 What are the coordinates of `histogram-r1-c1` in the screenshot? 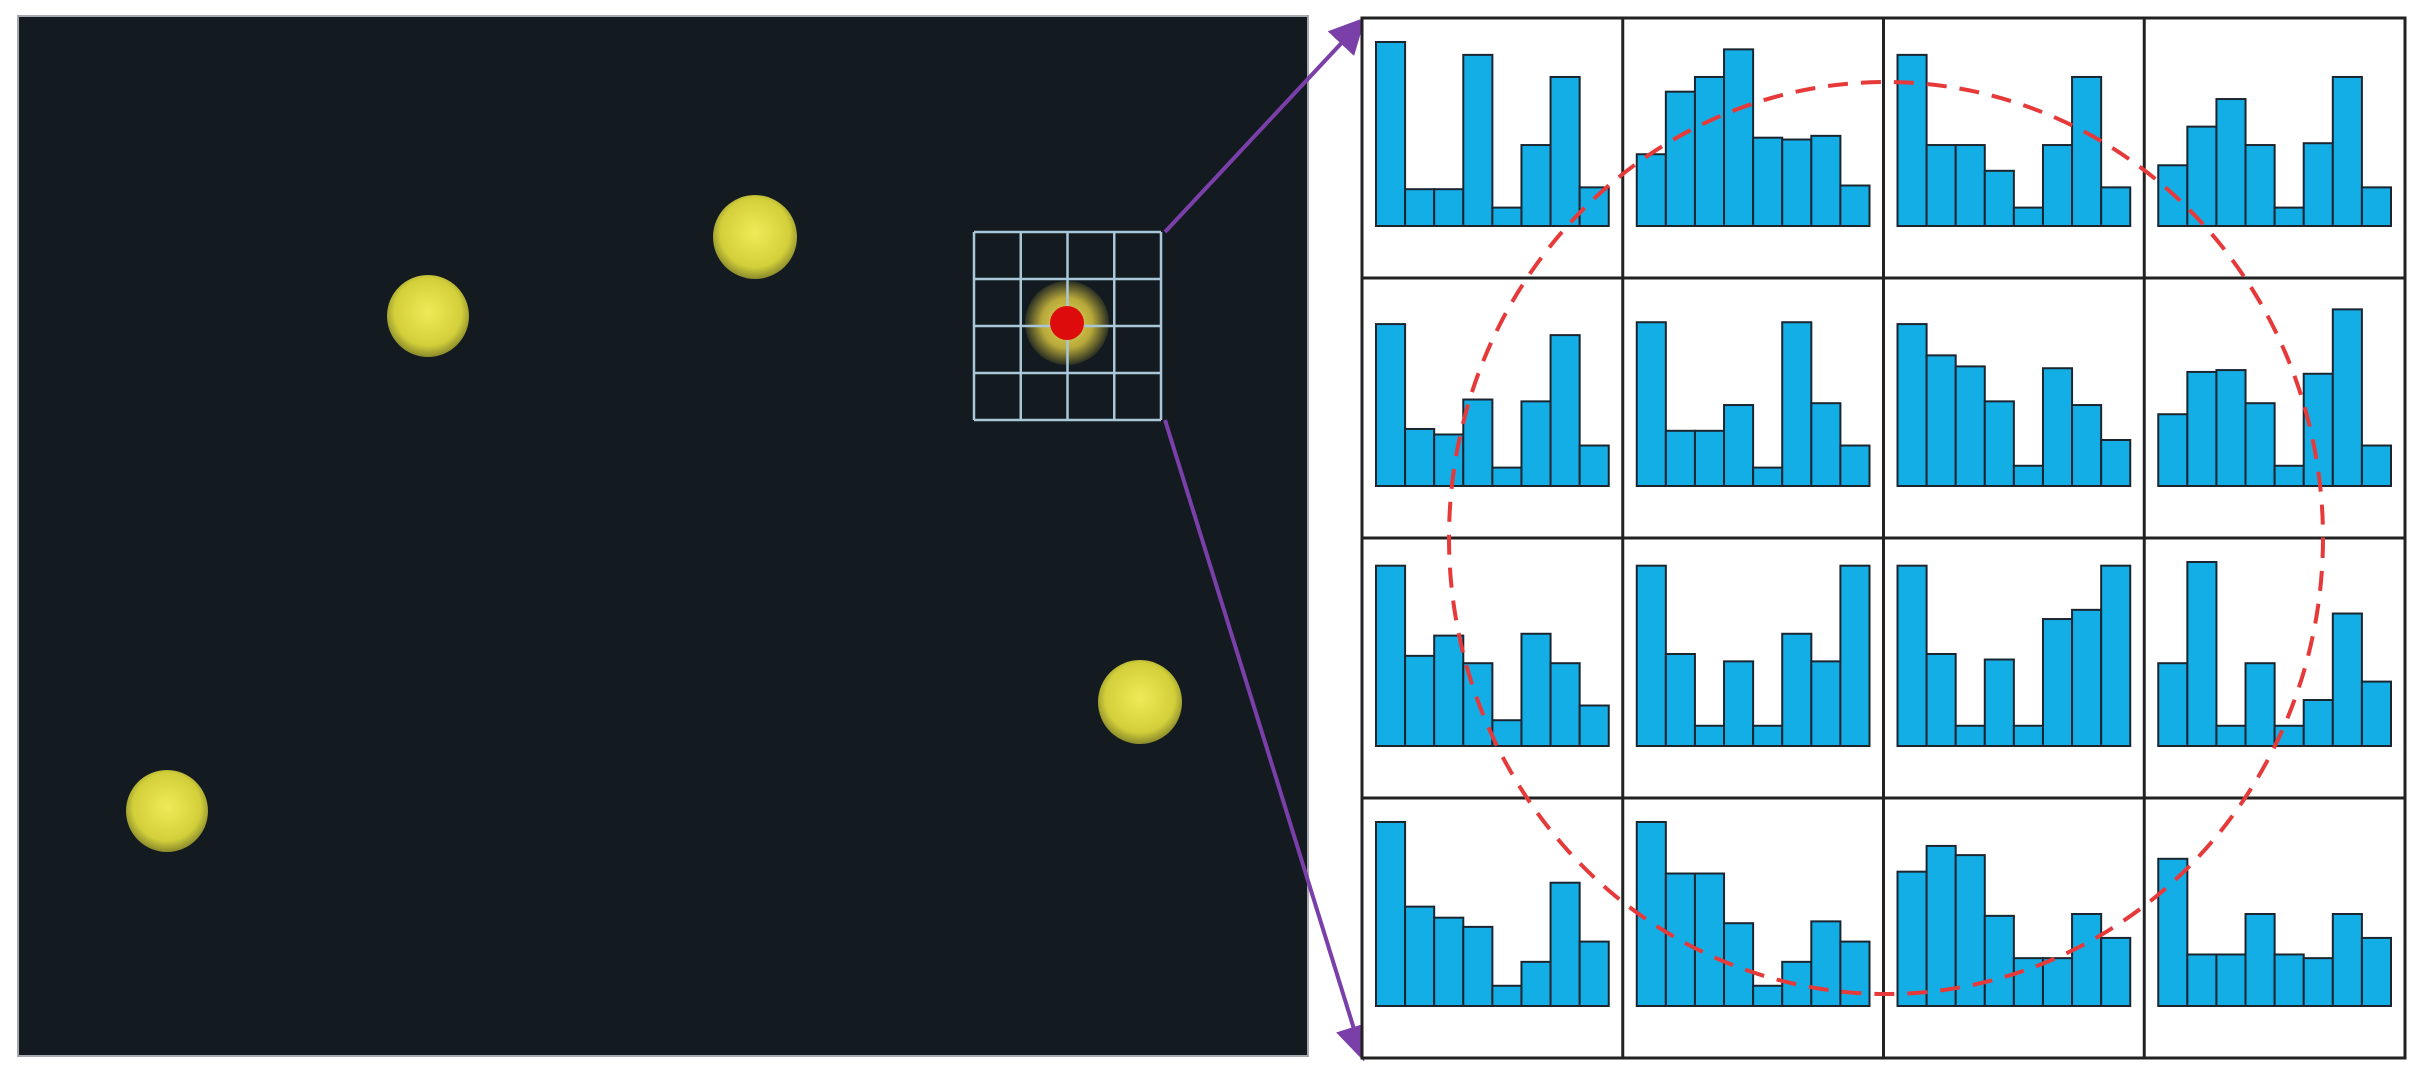 It's located at (1492, 134).